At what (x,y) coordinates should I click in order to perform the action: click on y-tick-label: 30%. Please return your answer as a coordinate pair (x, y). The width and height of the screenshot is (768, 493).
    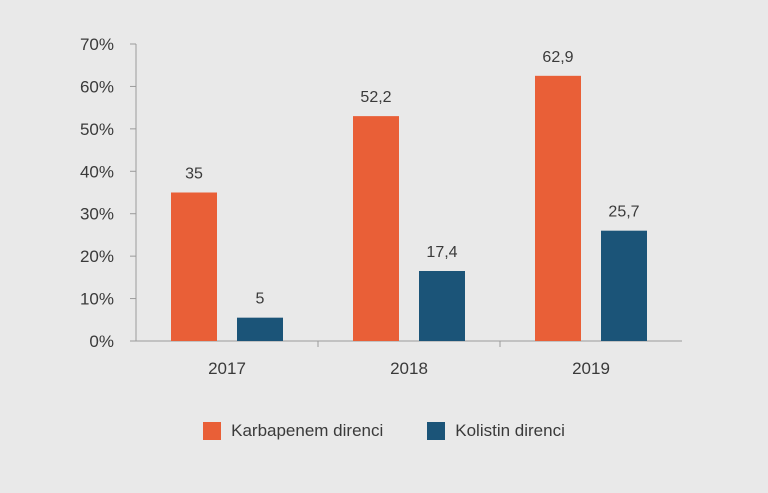
    Looking at the image, I should click on (97, 214).